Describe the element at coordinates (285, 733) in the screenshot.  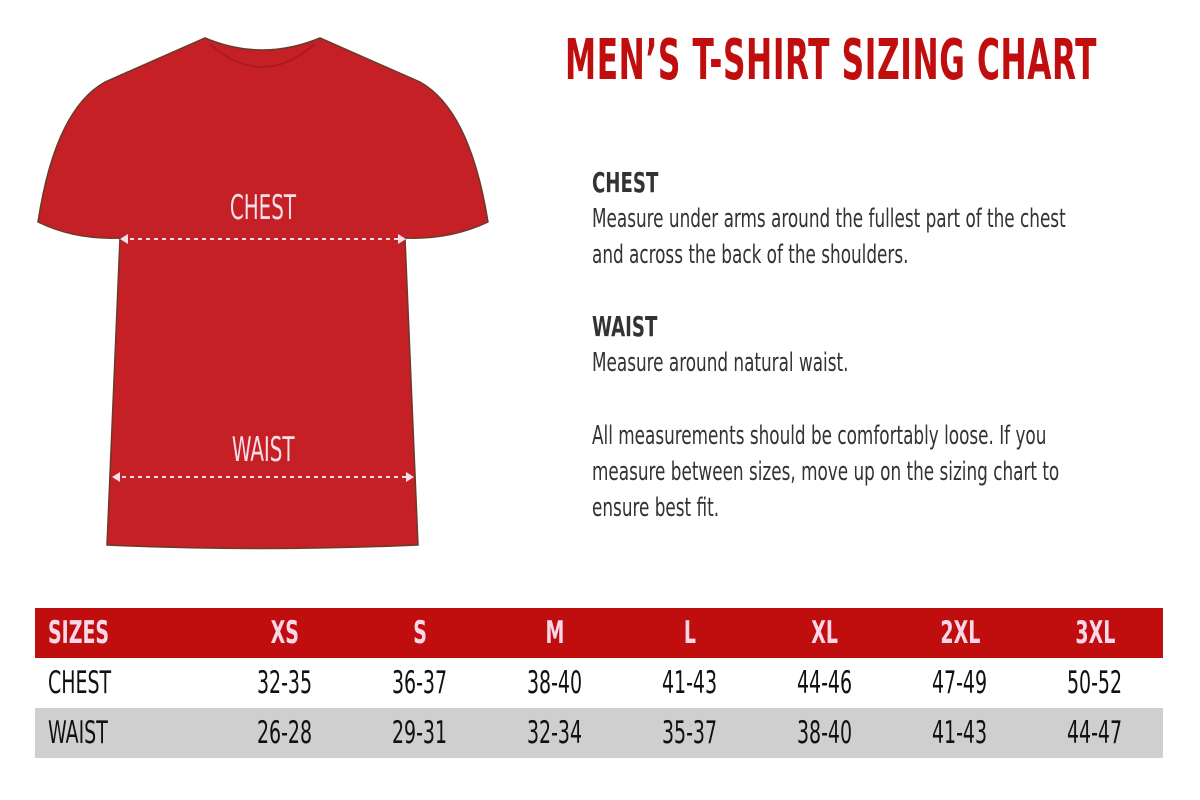
I see `table-cell: 26-28` at that location.